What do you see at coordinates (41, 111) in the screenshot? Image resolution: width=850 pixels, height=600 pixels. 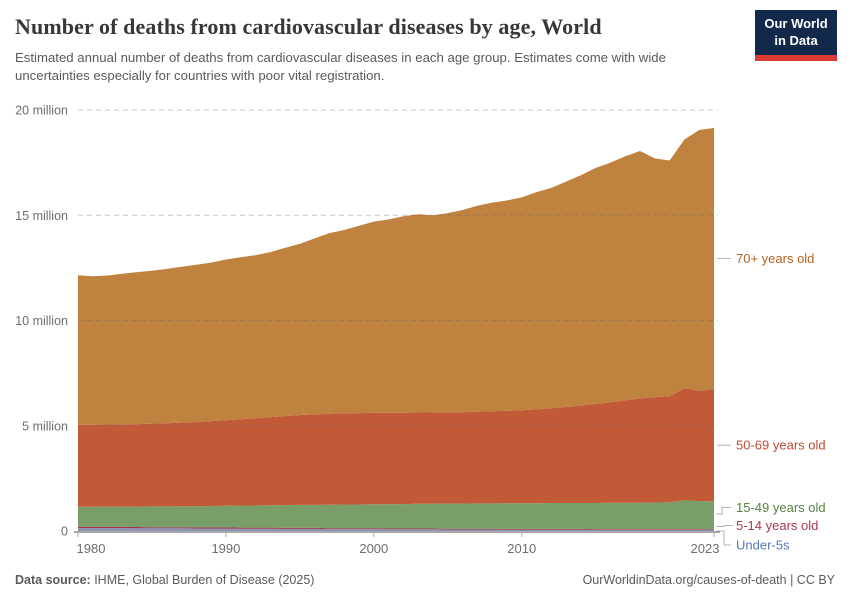 I see `y-axis-label-20: 20 million` at bounding box center [41, 111].